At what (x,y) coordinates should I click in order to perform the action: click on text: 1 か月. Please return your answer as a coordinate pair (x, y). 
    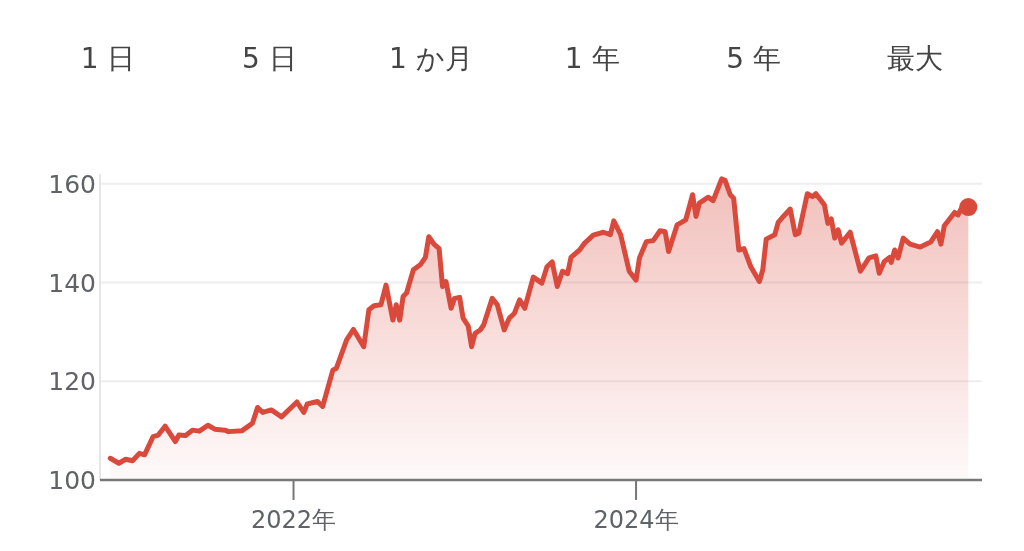
    Looking at the image, I should click on (430, 58).